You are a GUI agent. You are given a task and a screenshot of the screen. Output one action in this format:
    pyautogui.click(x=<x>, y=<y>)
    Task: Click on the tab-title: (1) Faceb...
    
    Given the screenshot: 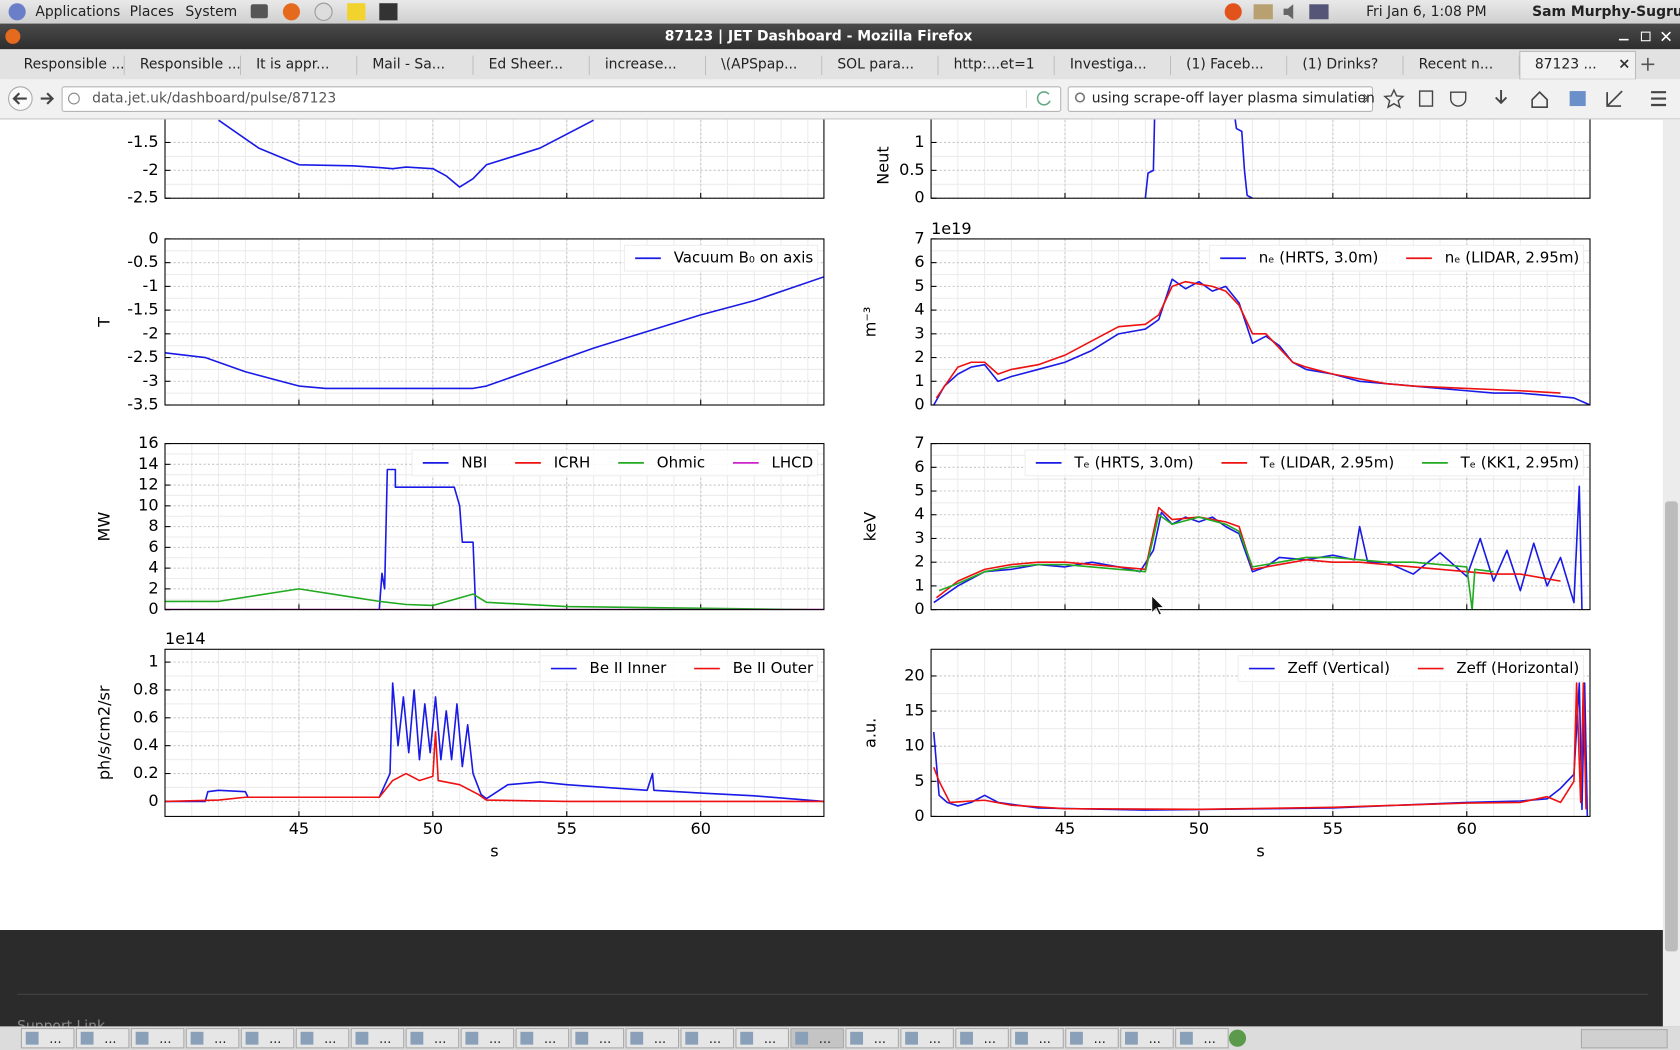 What is the action you would take?
    pyautogui.click(x=1225, y=64)
    